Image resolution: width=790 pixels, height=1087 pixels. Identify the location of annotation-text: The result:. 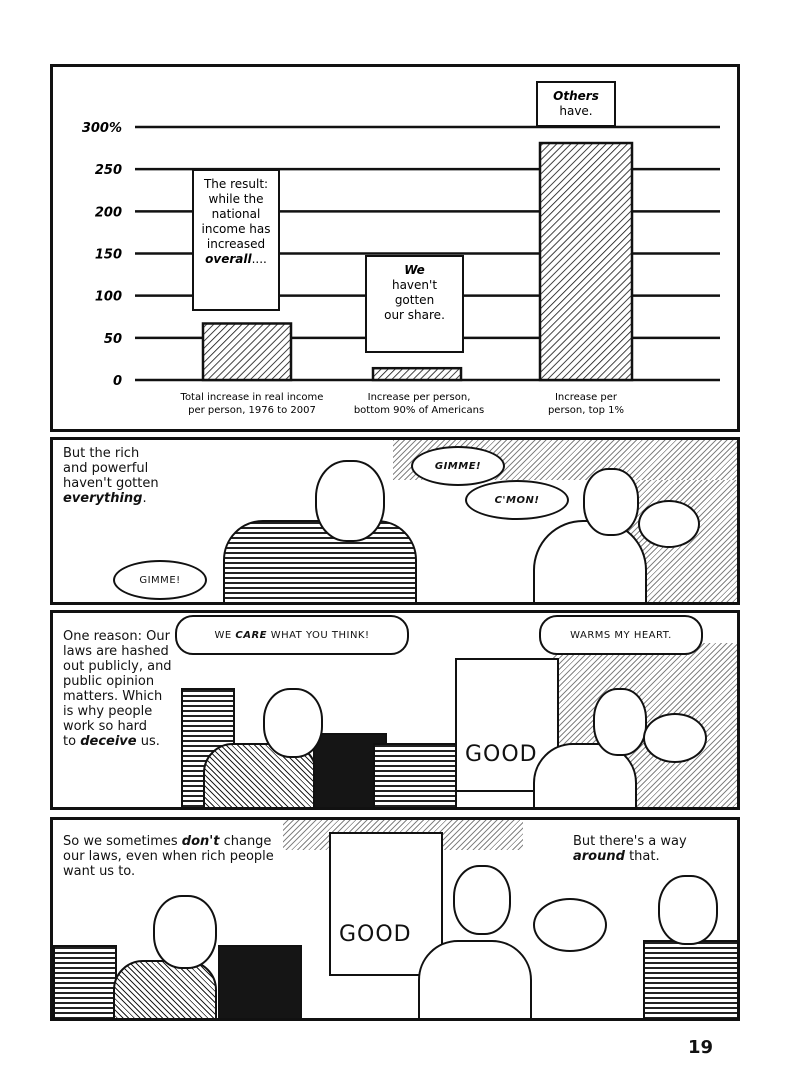
(235, 184).